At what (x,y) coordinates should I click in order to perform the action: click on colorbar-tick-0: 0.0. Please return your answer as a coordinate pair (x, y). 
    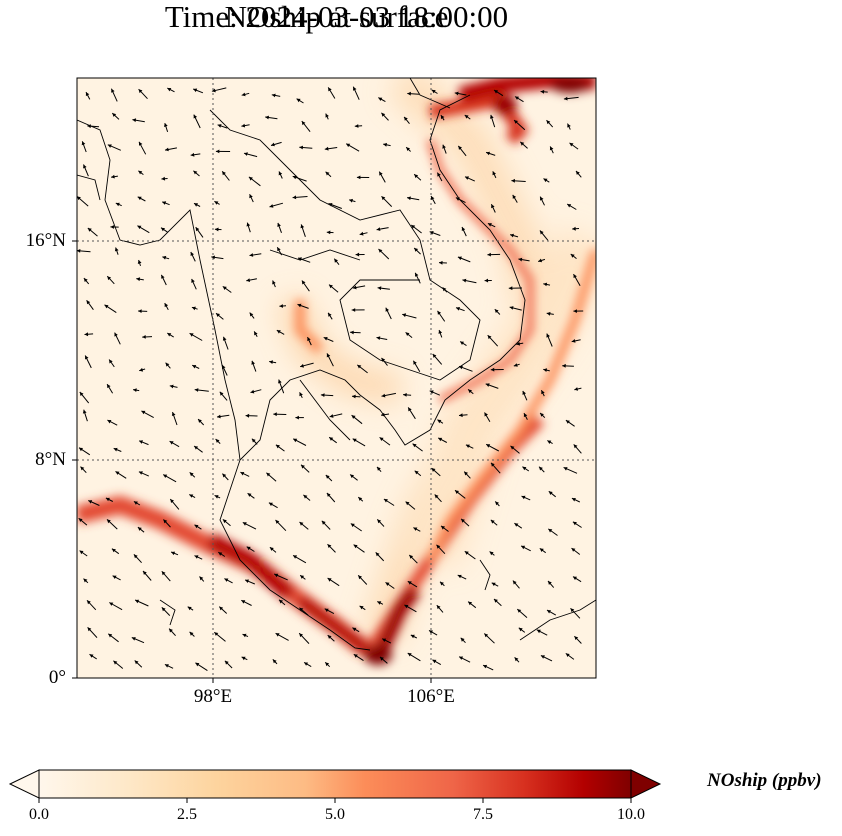
    Looking at the image, I should click on (39, 814).